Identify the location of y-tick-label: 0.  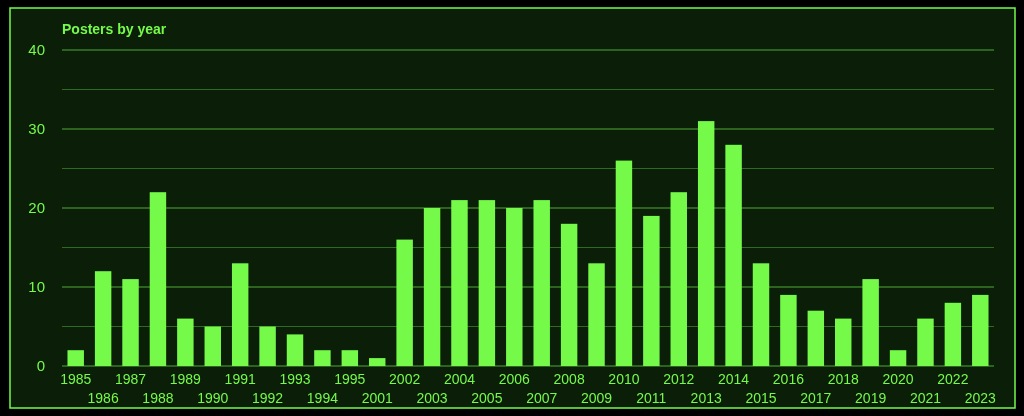
(40, 366).